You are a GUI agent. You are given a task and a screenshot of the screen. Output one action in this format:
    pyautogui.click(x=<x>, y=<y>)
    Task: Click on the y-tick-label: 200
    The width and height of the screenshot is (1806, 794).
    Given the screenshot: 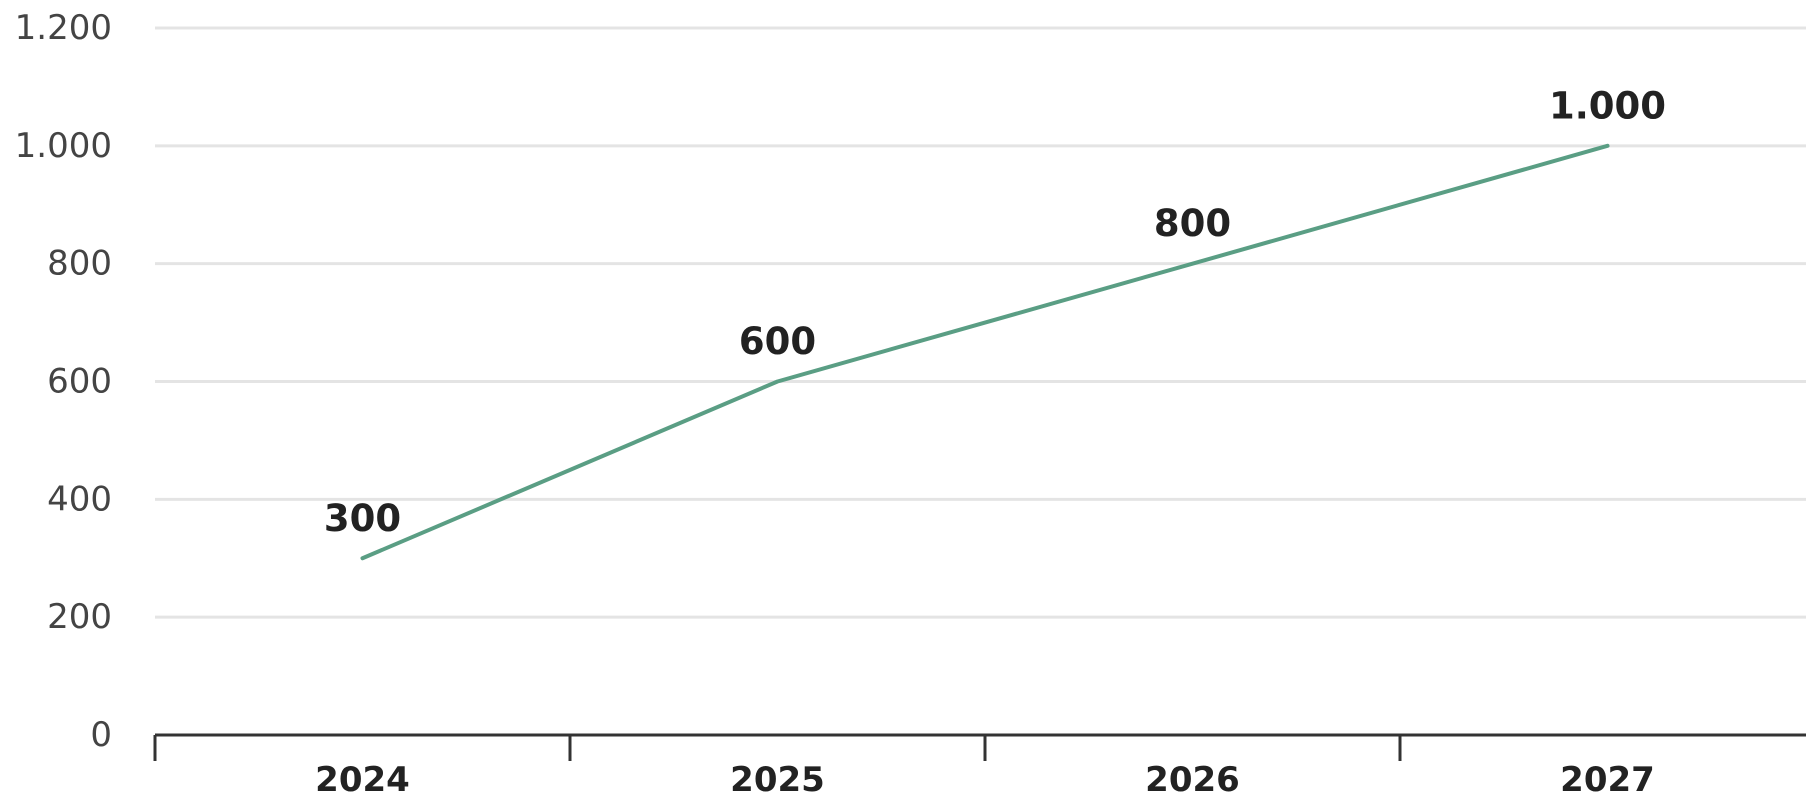 What is the action you would take?
    pyautogui.click(x=79, y=617)
    